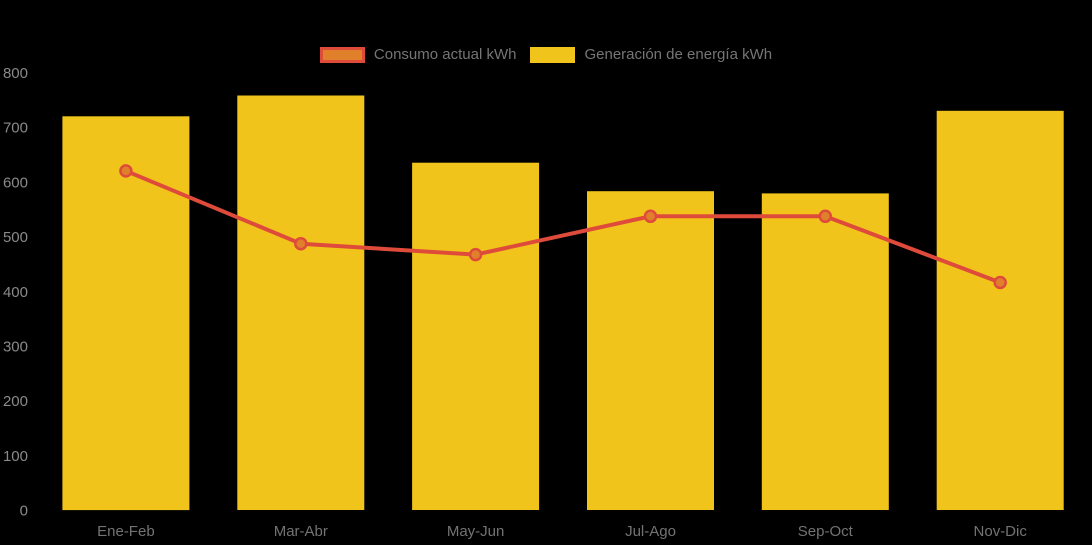 Image resolution: width=1092 pixels, height=545 pixels. Describe the element at coordinates (15, 128) in the screenshot. I see `y-tick-label-700: 700` at that location.